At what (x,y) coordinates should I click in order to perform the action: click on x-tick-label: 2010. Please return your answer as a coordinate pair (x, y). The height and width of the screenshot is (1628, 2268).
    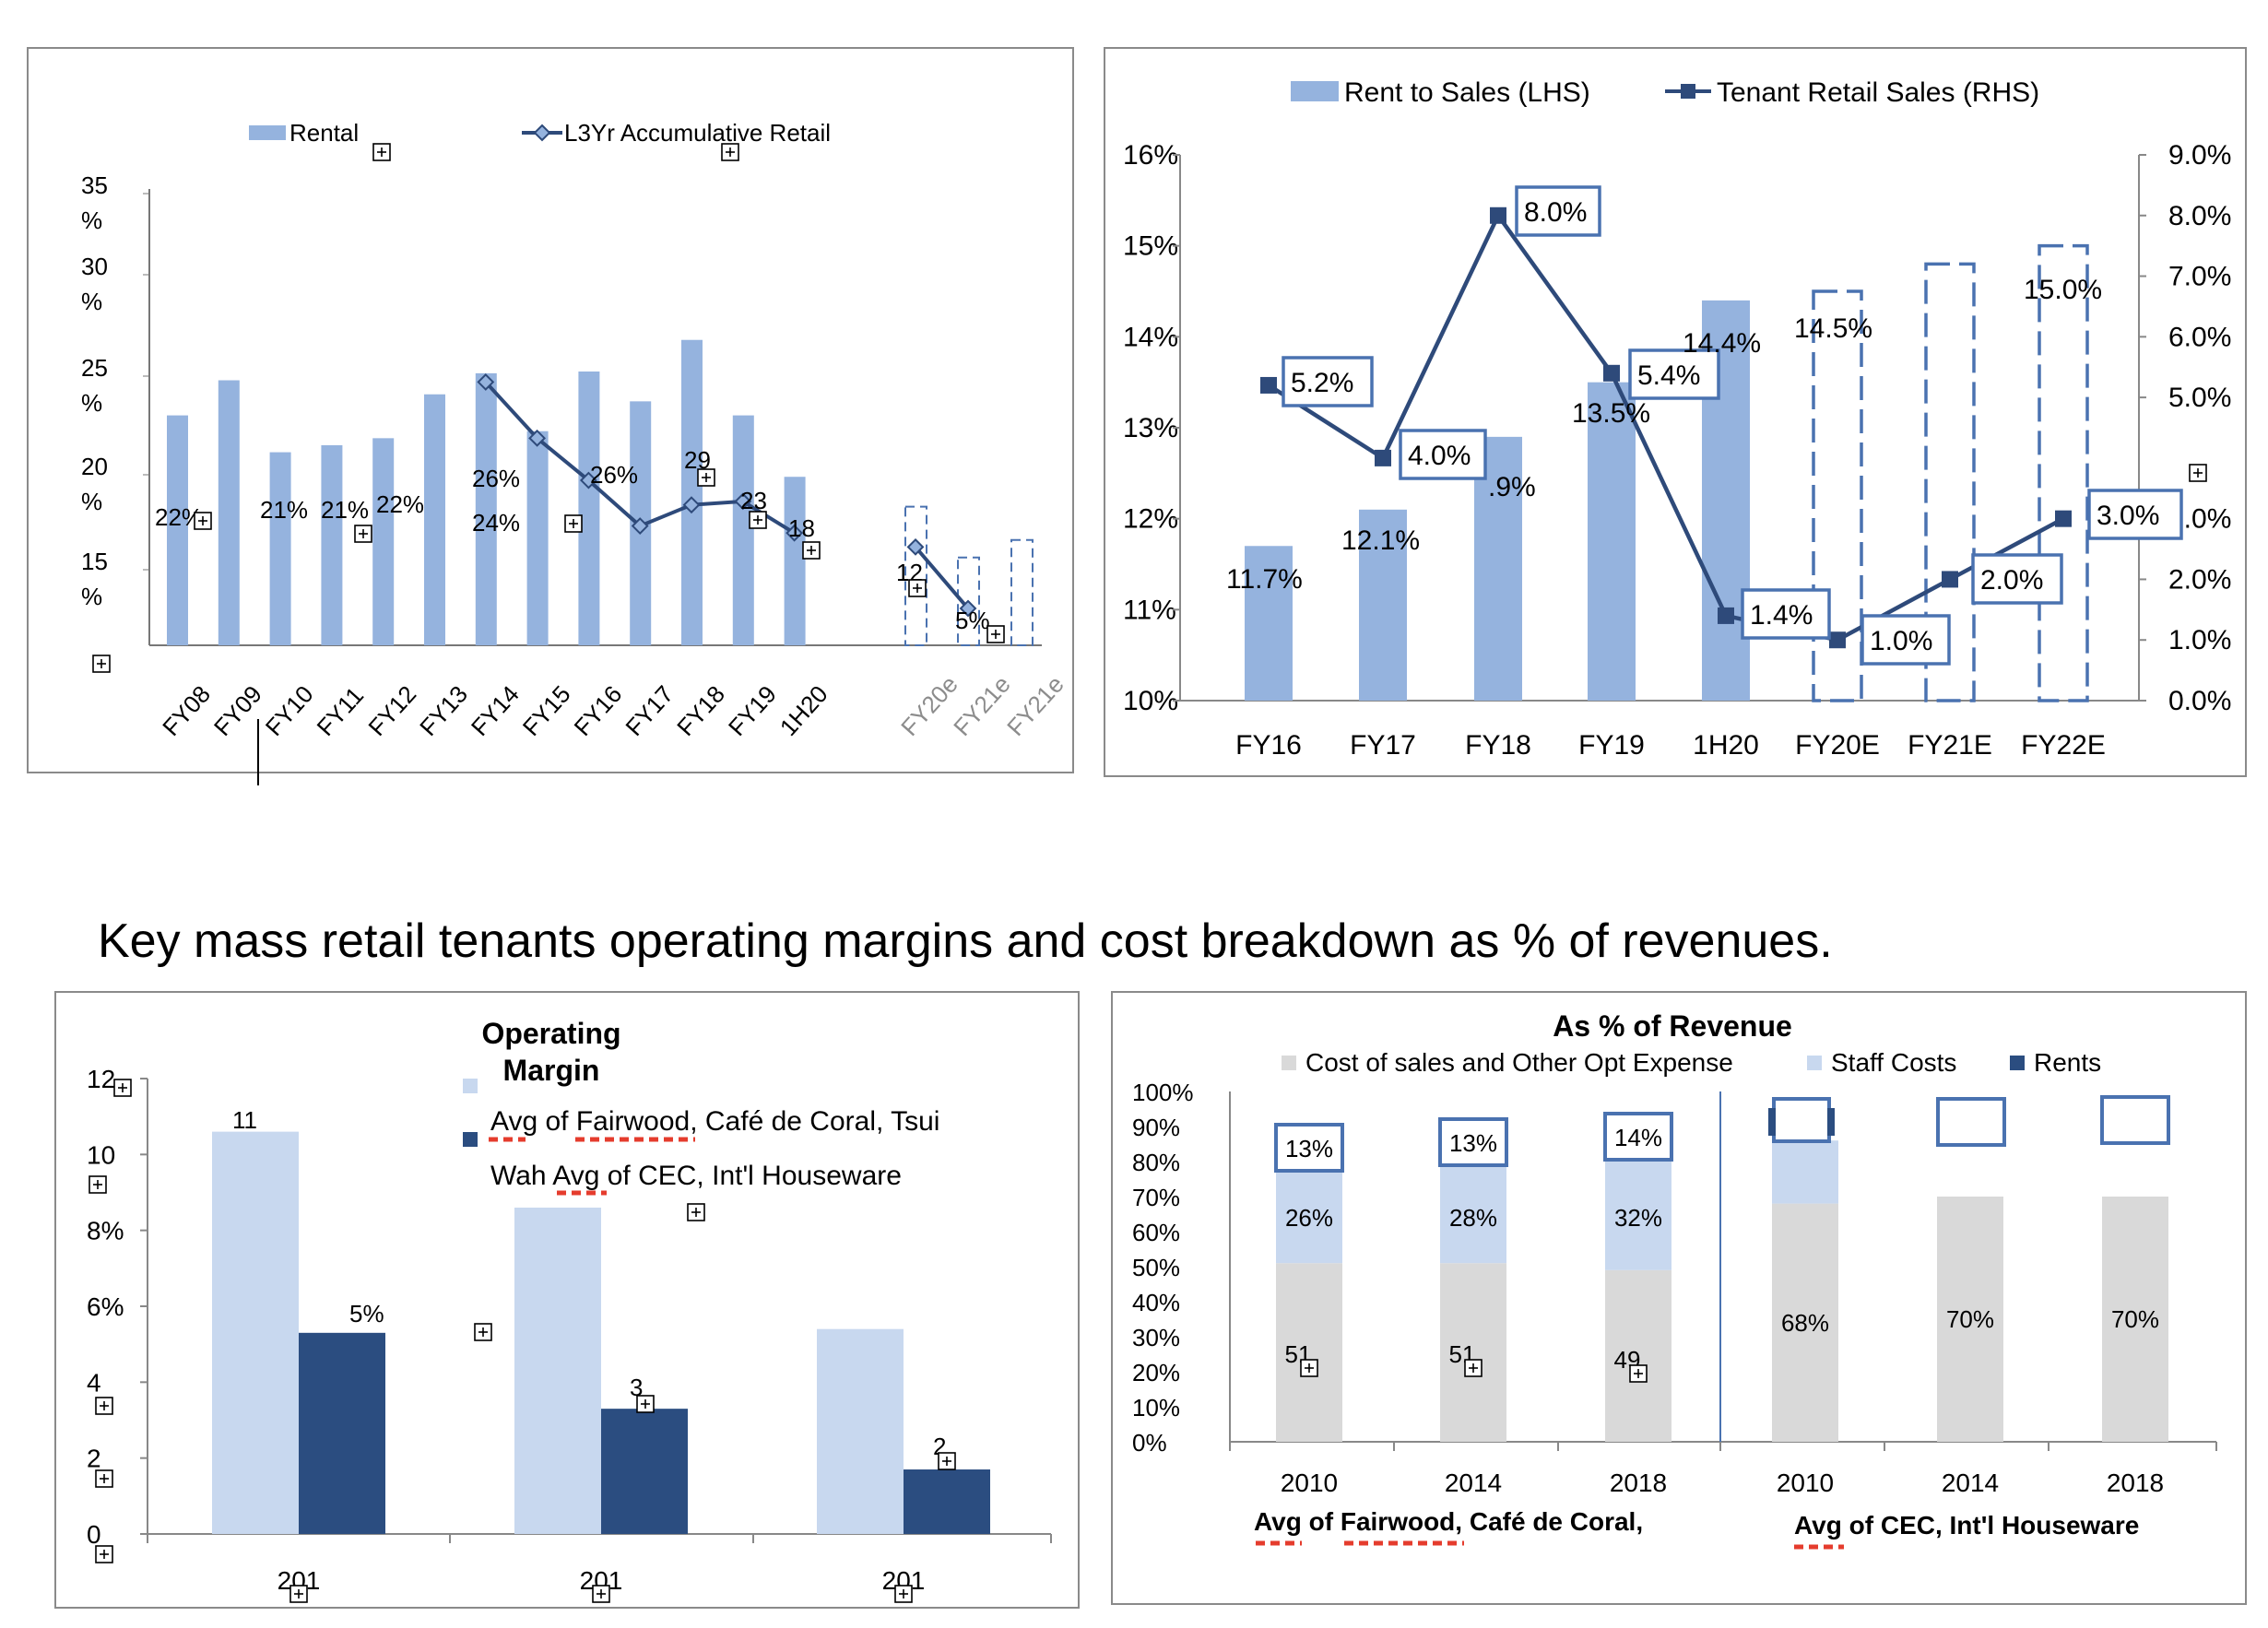
    Looking at the image, I should click on (1309, 1483).